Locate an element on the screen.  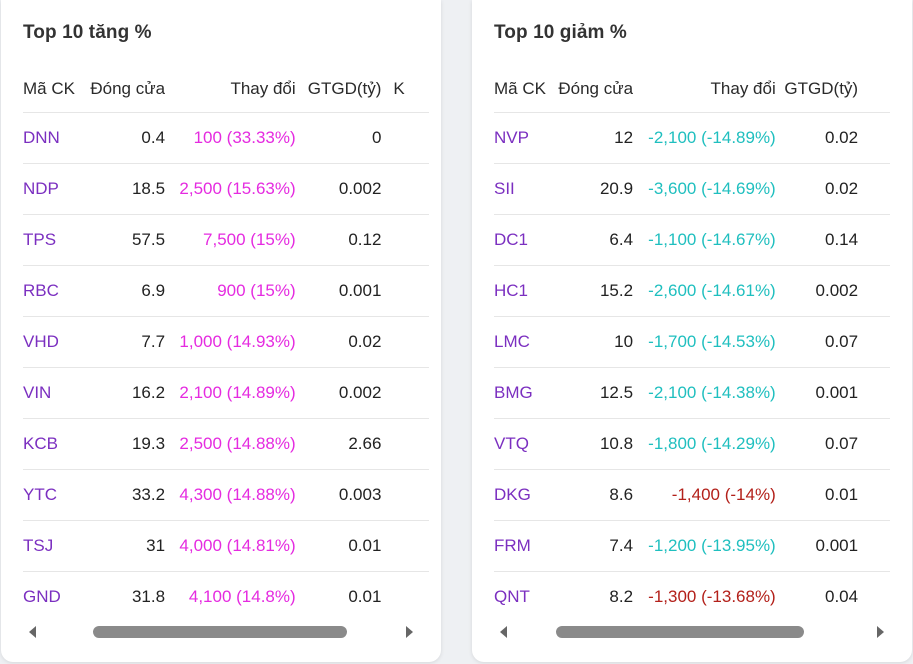
table-row: GND 31.8 4,100 (14.8%) 0.01 is located at coordinates (226, 596).